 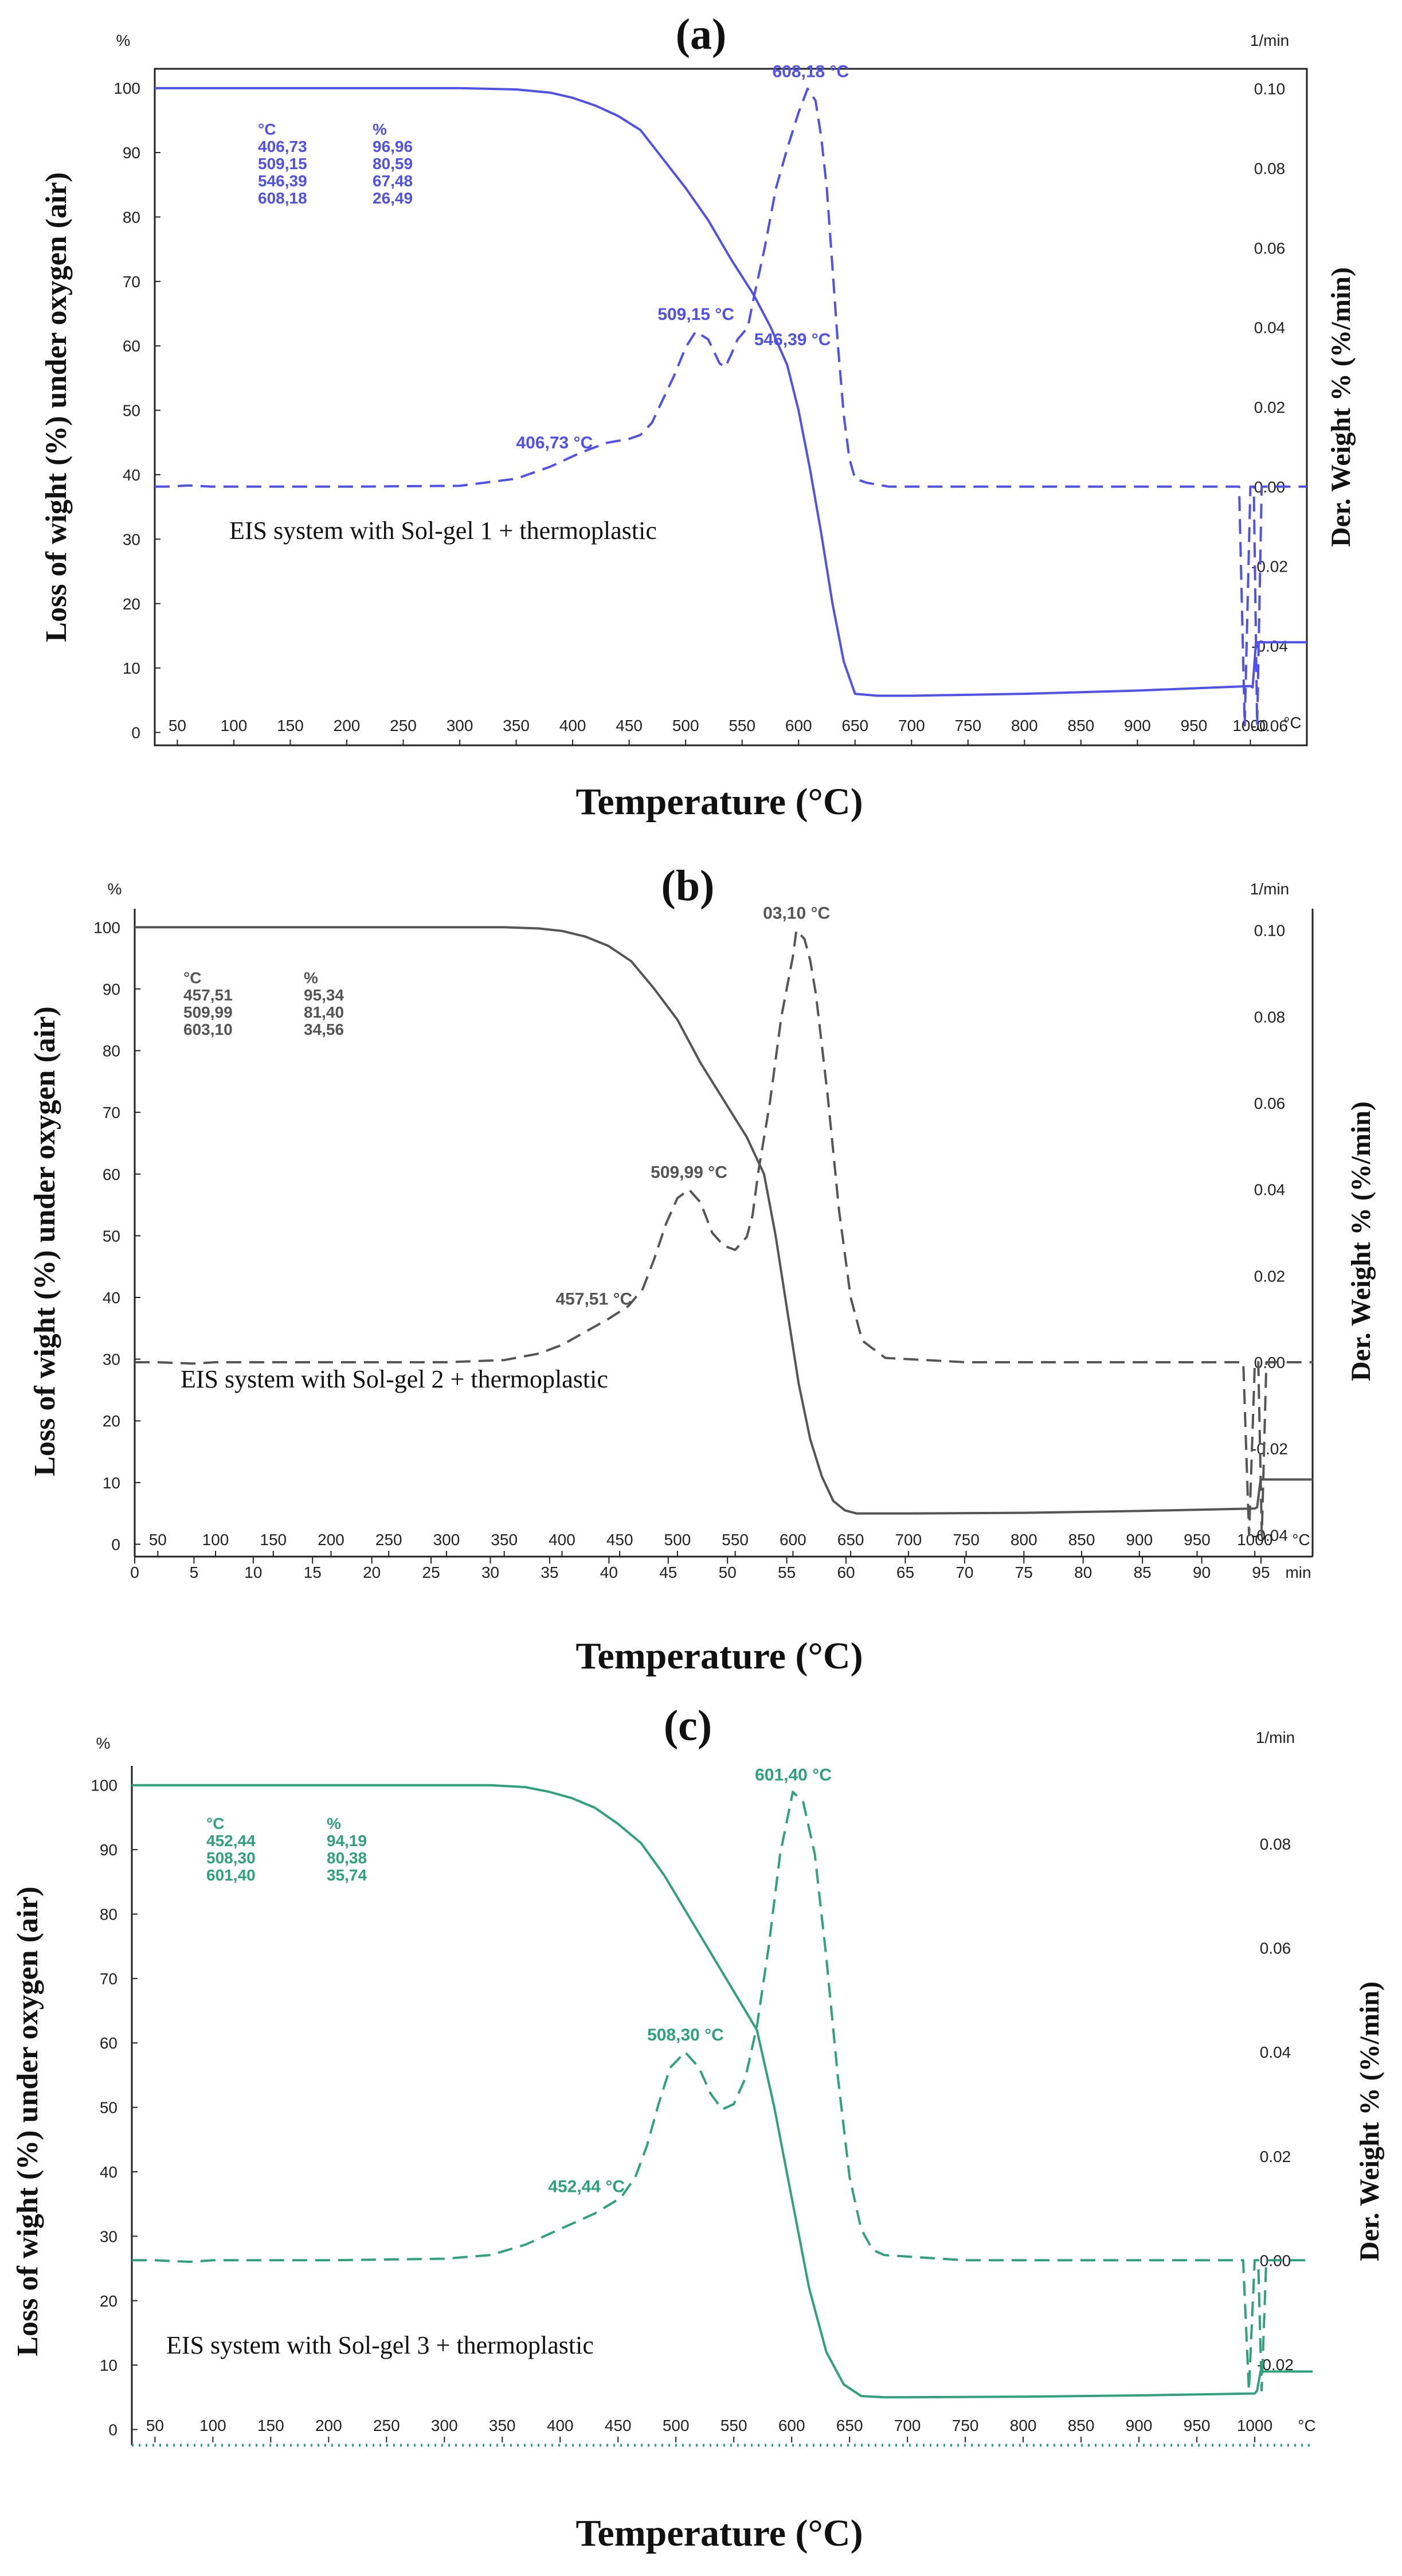 I want to click on table-cell: 406,73, so click(x=282, y=146).